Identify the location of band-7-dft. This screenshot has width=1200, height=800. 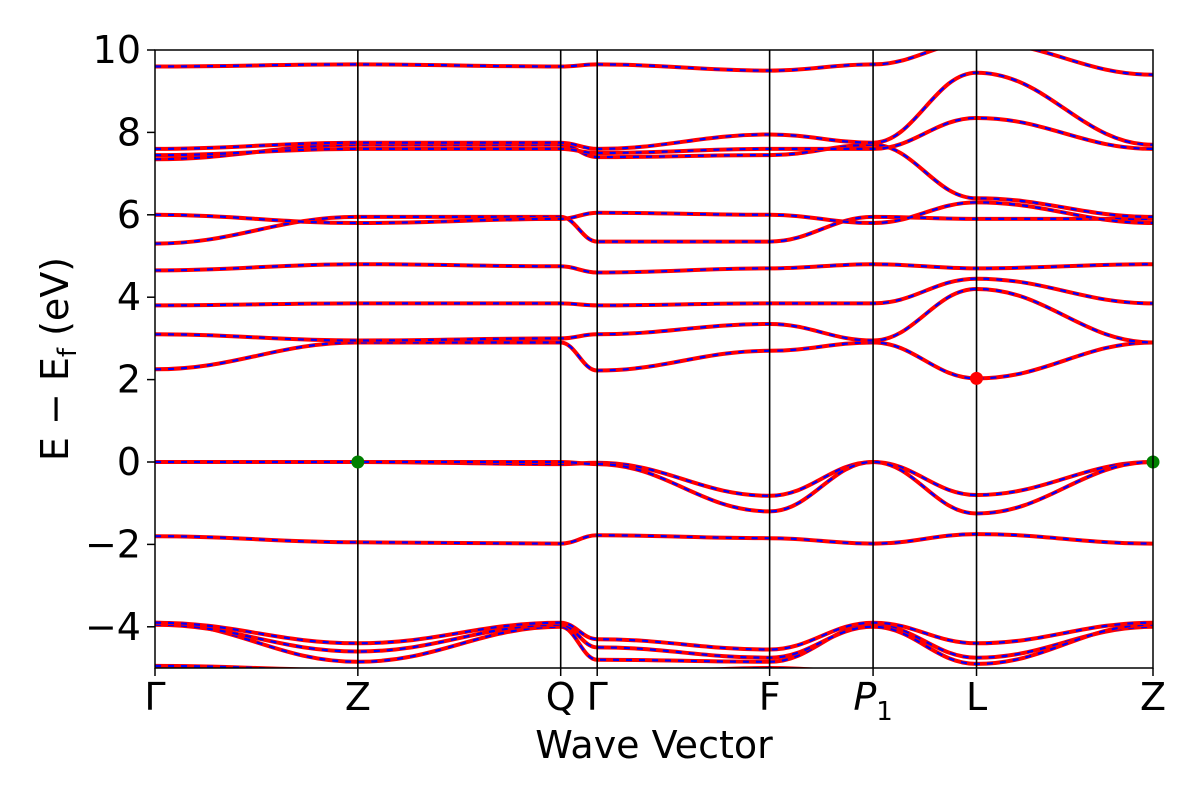
(654, 360).